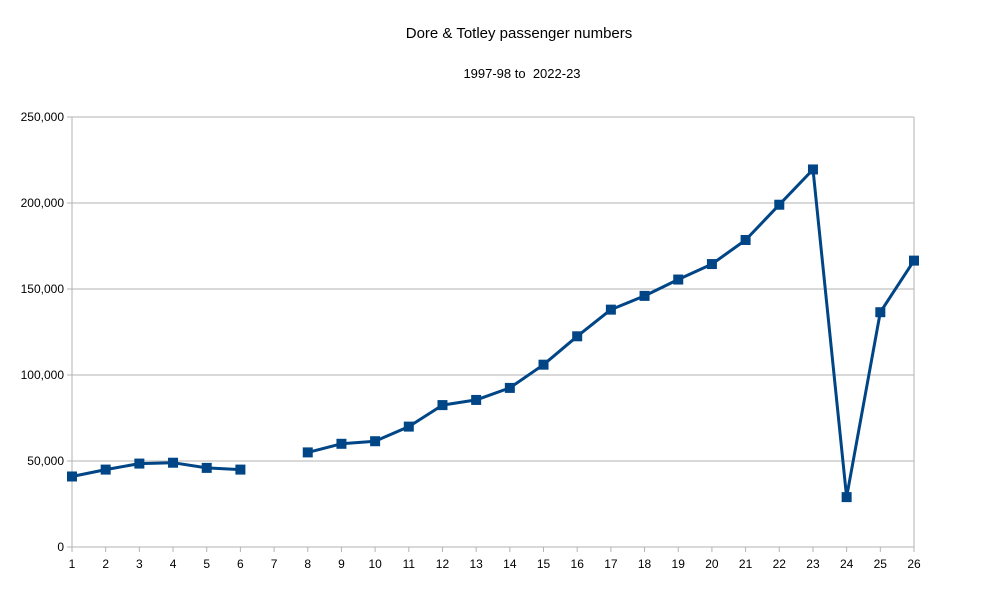 This screenshot has height=603, width=983. What do you see at coordinates (813, 564) in the screenshot?
I see `x-tick-label: 23` at bounding box center [813, 564].